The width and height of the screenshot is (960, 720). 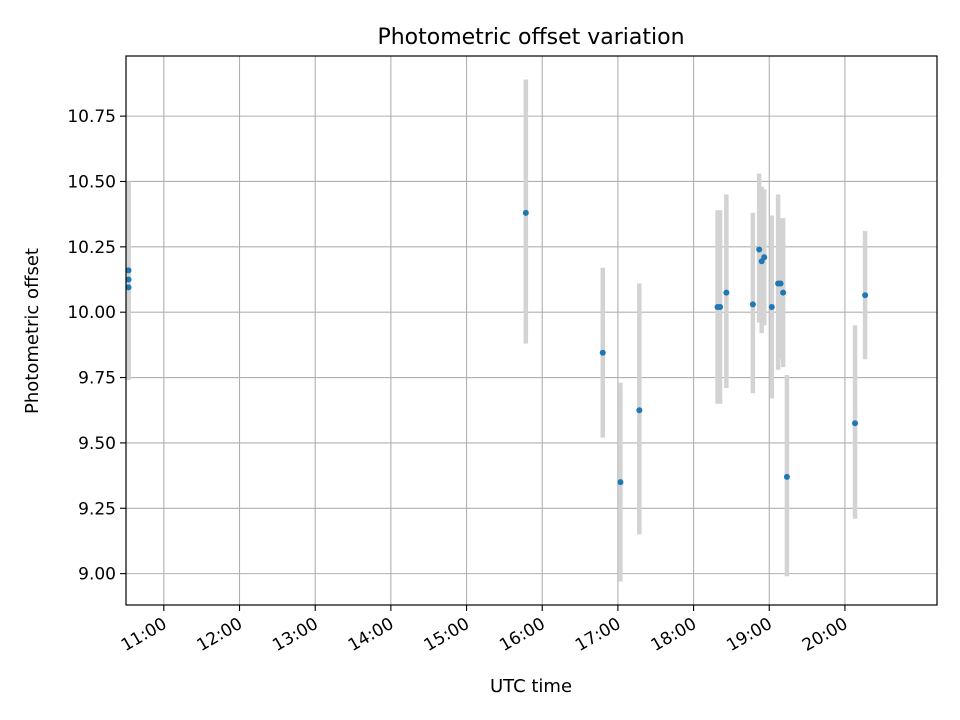 I want to click on y-tick-label-1: 9.25, so click(x=97, y=509).